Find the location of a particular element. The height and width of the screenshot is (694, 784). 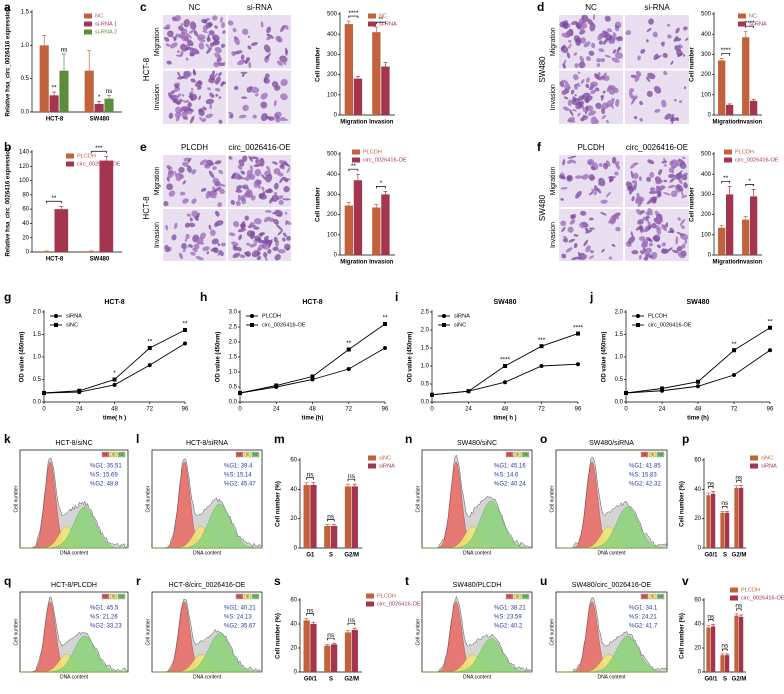

series-line is located at coordinates (312, 358).